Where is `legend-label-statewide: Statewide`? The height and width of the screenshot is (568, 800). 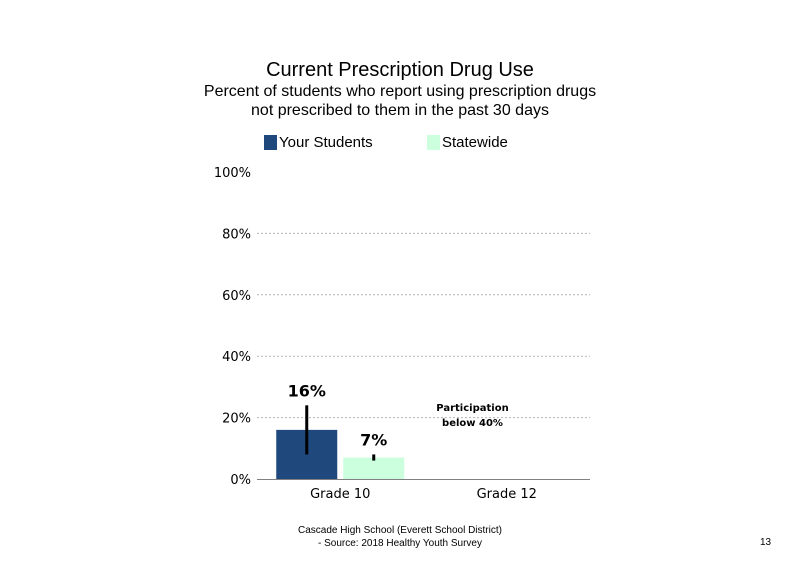
legend-label-statewide: Statewide is located at coordinates (475, 142).